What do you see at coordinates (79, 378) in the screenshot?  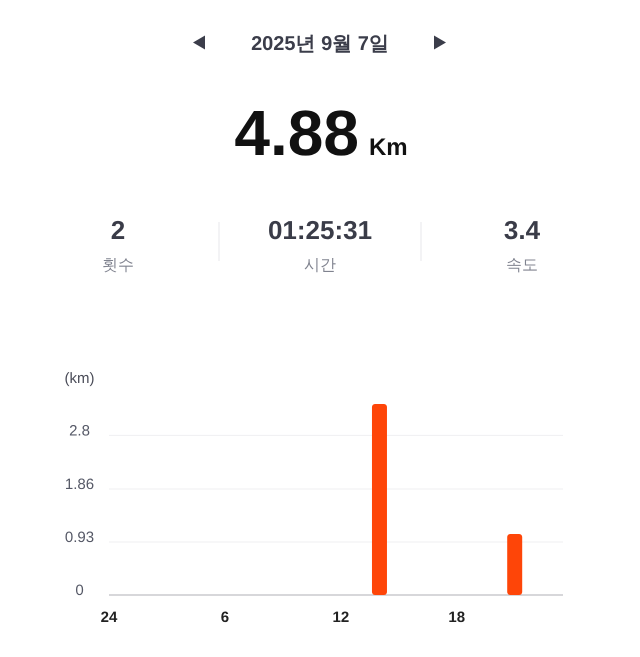 I see `y-axis-title: (km)` at bounding box center [79, 378].